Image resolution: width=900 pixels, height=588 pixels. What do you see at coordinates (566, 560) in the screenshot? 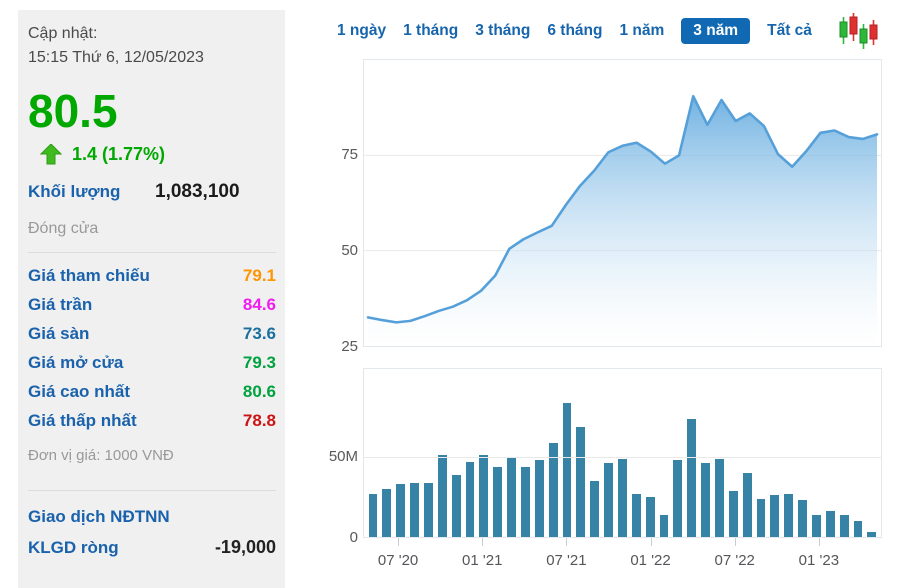
I see `x-tick-label: 07 '21` at bounding box center [566, 560].